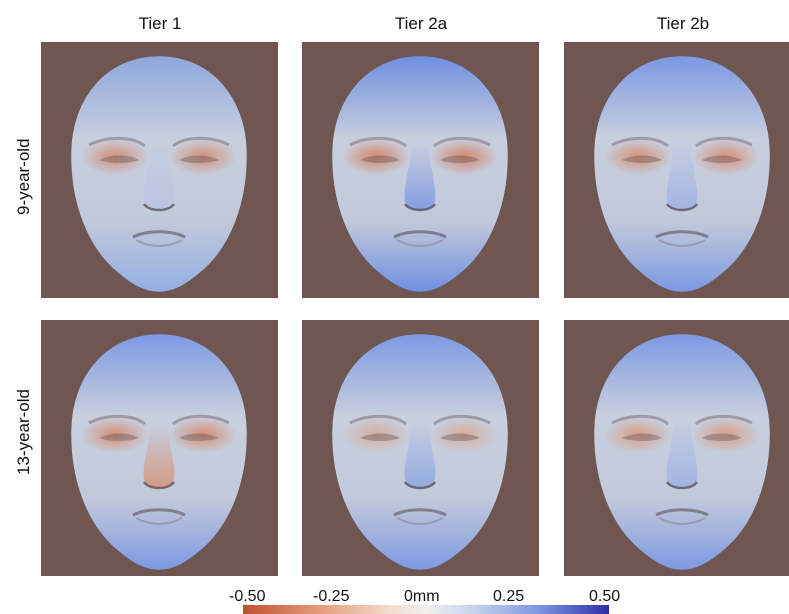  Describe the element at coordinates (426, 609) in the screenshot. I see `colorbar` at that location.